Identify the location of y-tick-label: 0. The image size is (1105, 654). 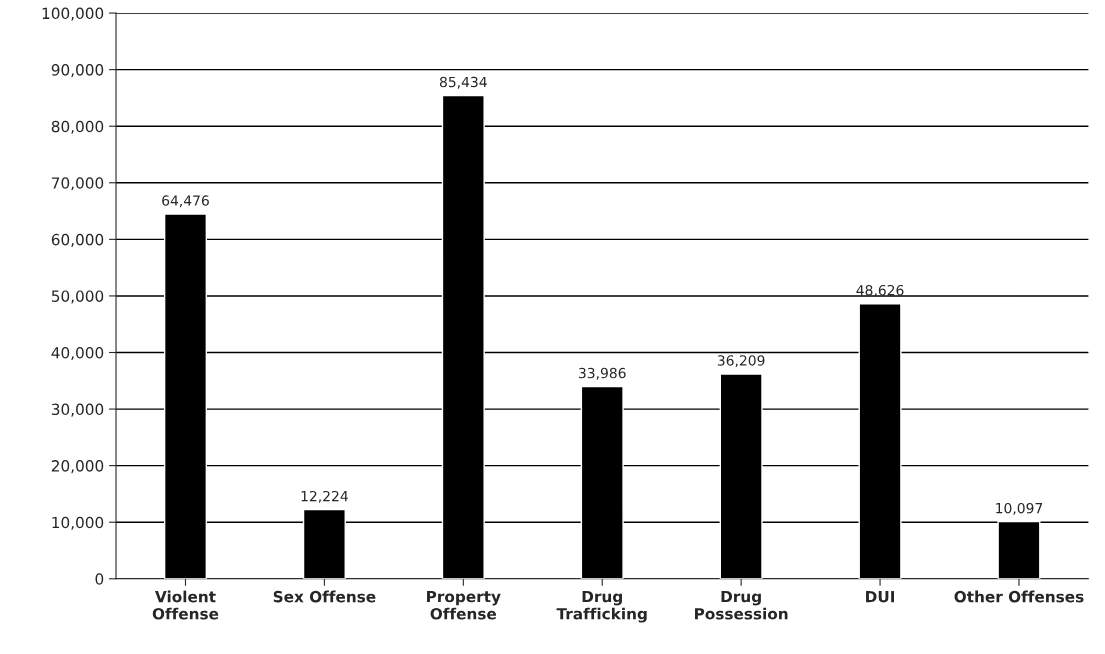
(99, 579).